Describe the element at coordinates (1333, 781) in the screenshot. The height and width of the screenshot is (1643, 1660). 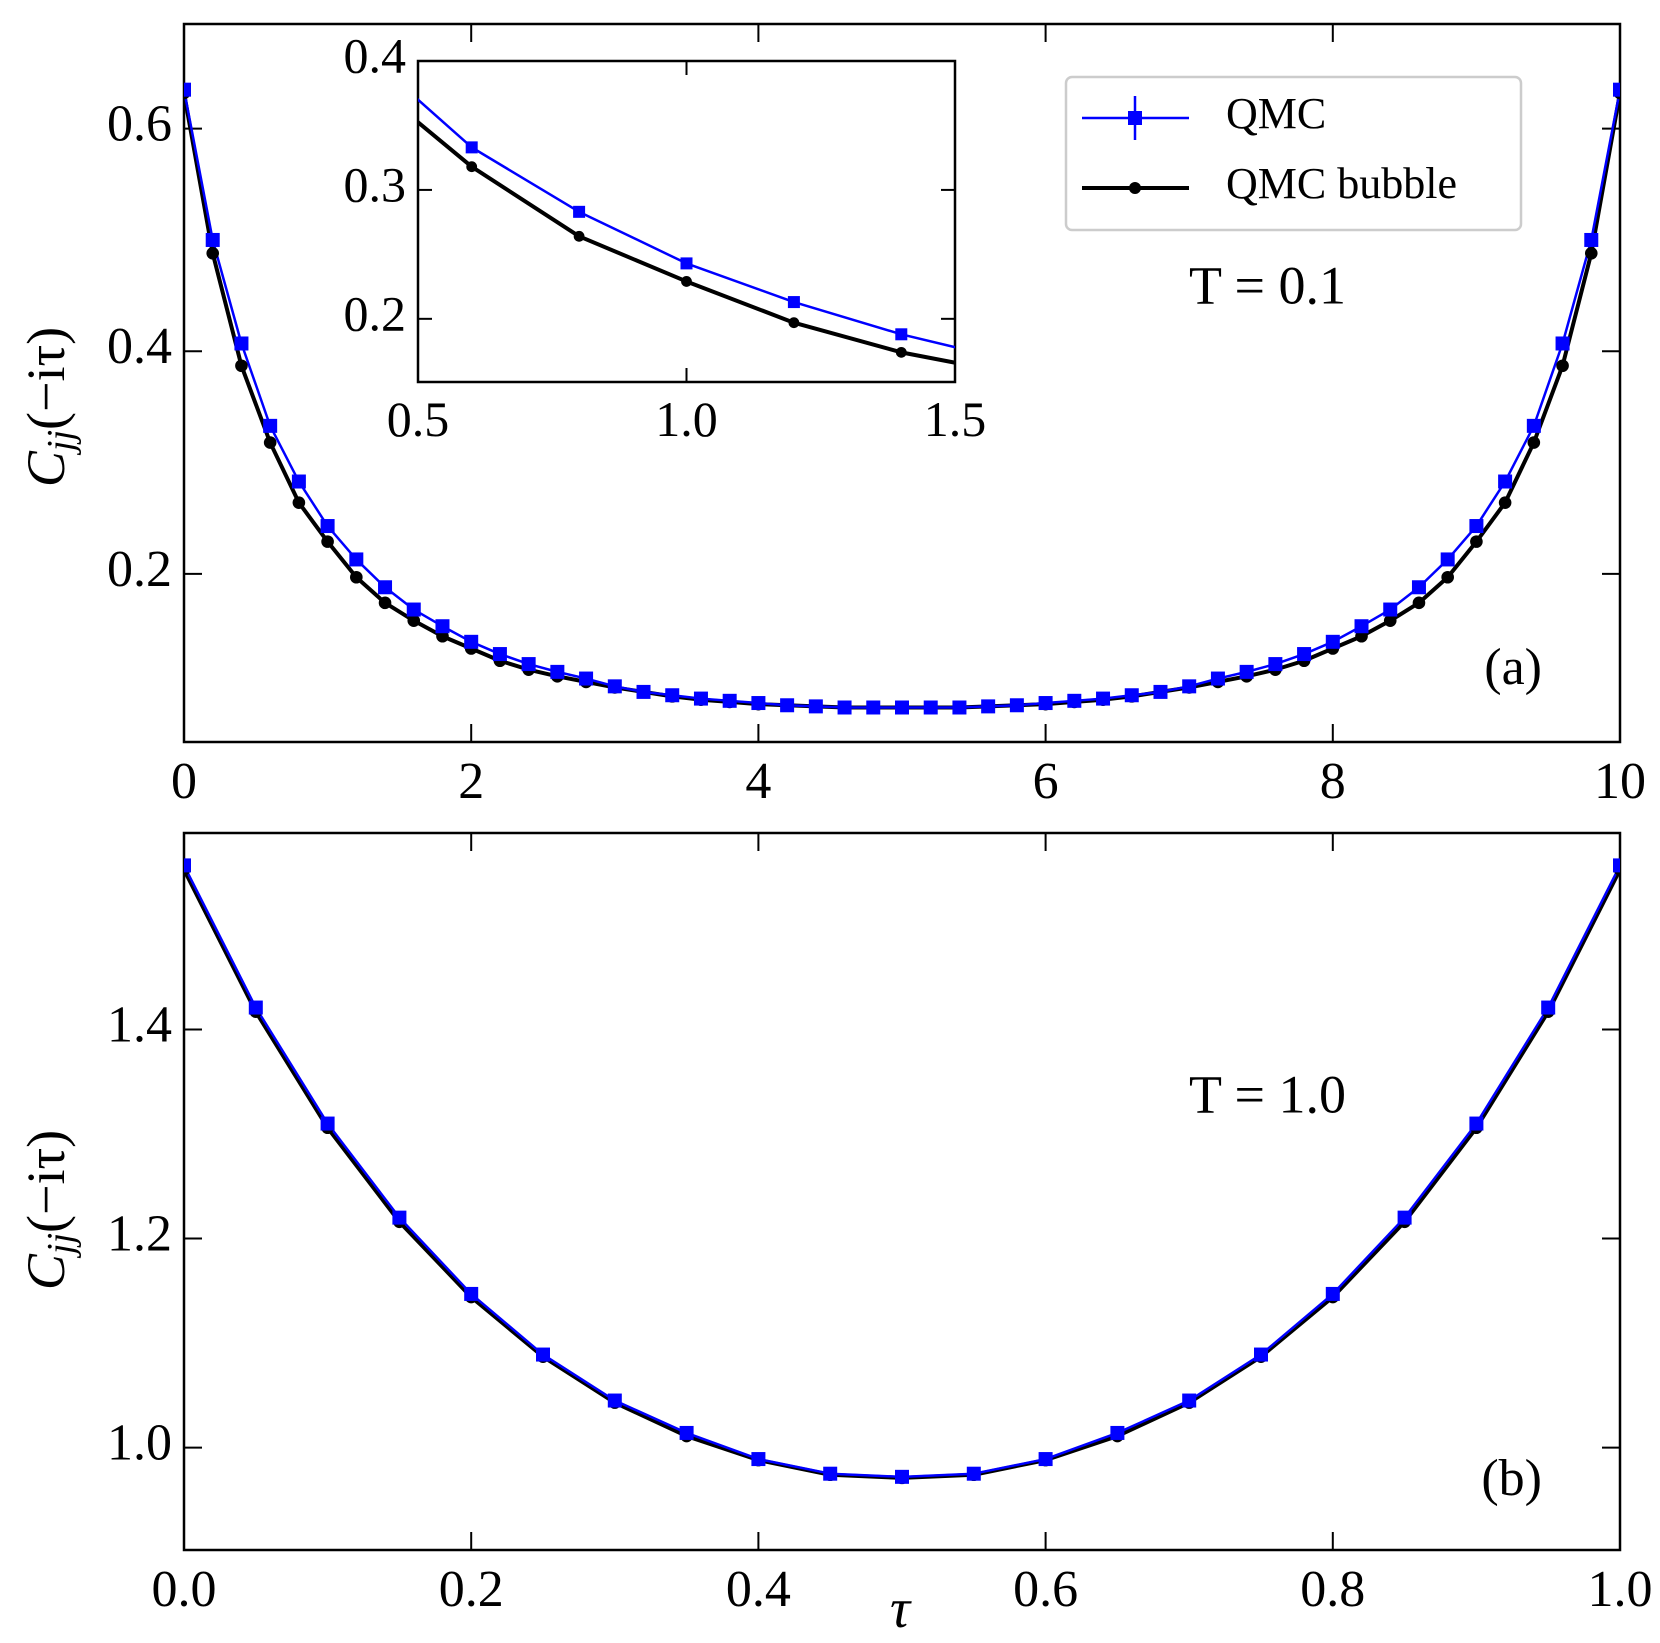
I see `x-tick-label: 8` at that location.